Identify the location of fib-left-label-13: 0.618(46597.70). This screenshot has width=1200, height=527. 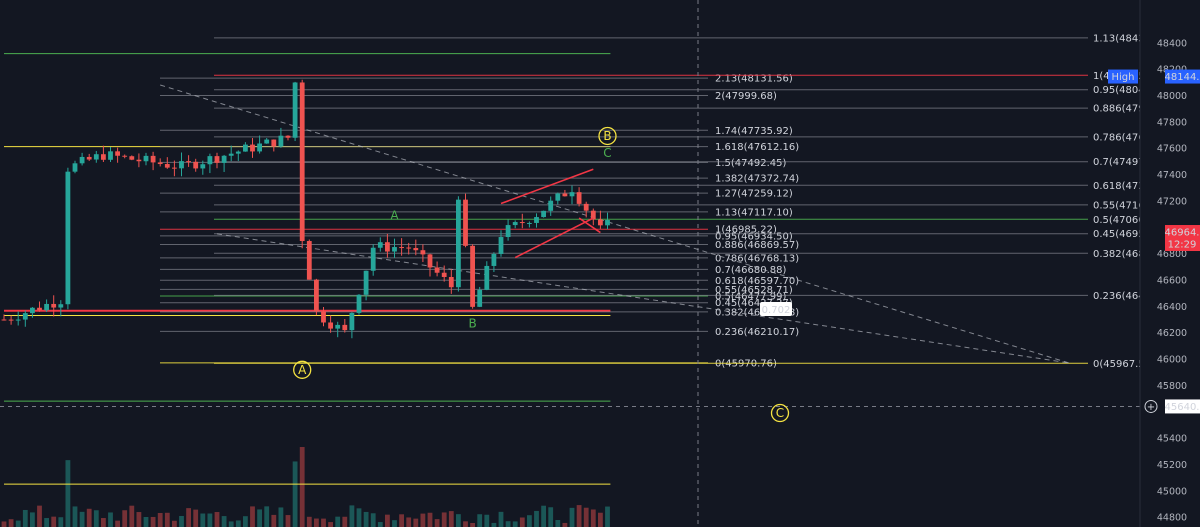
(757, 281).